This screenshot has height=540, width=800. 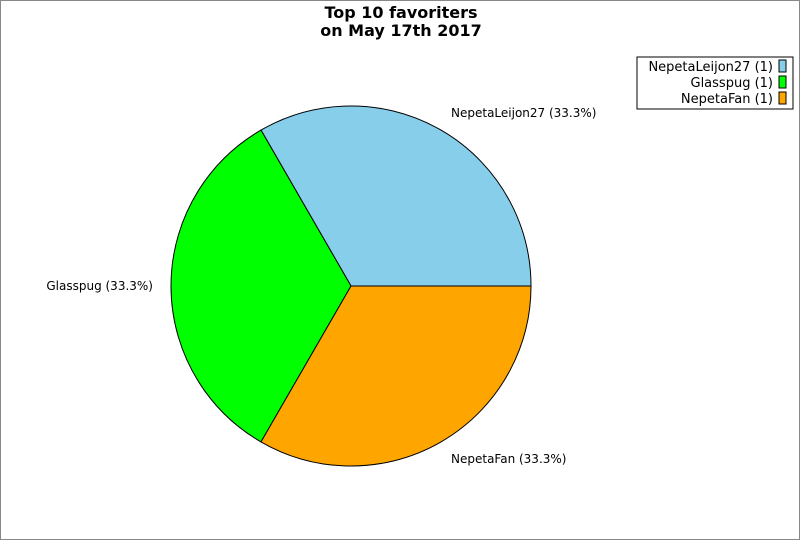 What do you see at coordinates (400, 12) in the screenshot?
I see `chart-title-line-1: Top 10 favoriters` at bounding box center [400, 12].